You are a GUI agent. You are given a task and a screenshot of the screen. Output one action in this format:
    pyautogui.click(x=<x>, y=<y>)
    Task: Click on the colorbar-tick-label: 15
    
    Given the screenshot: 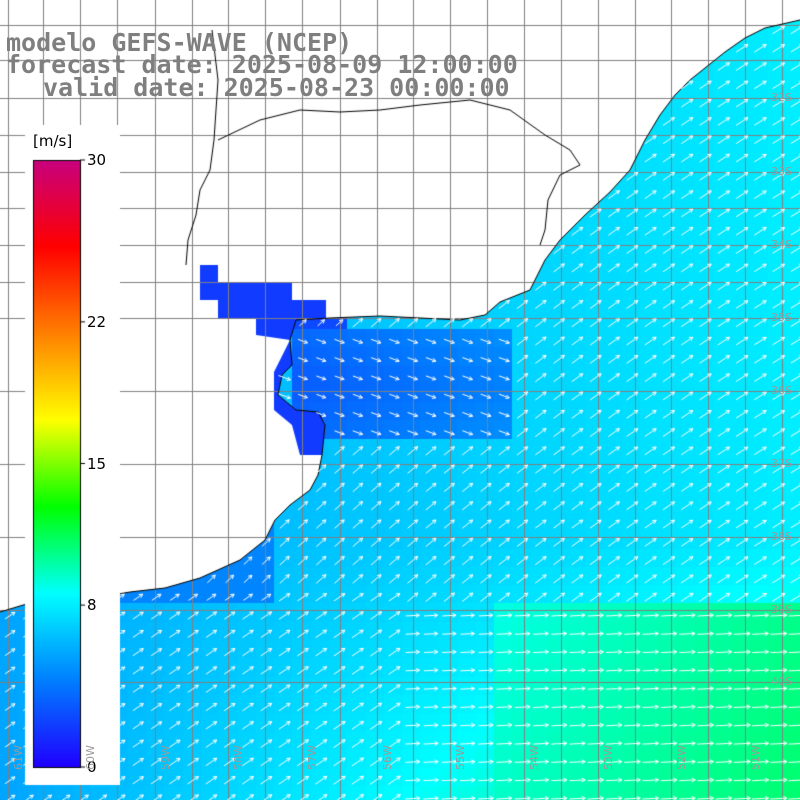 What is the action you would take?
    pyautogui.click(x=97, y=463)
    